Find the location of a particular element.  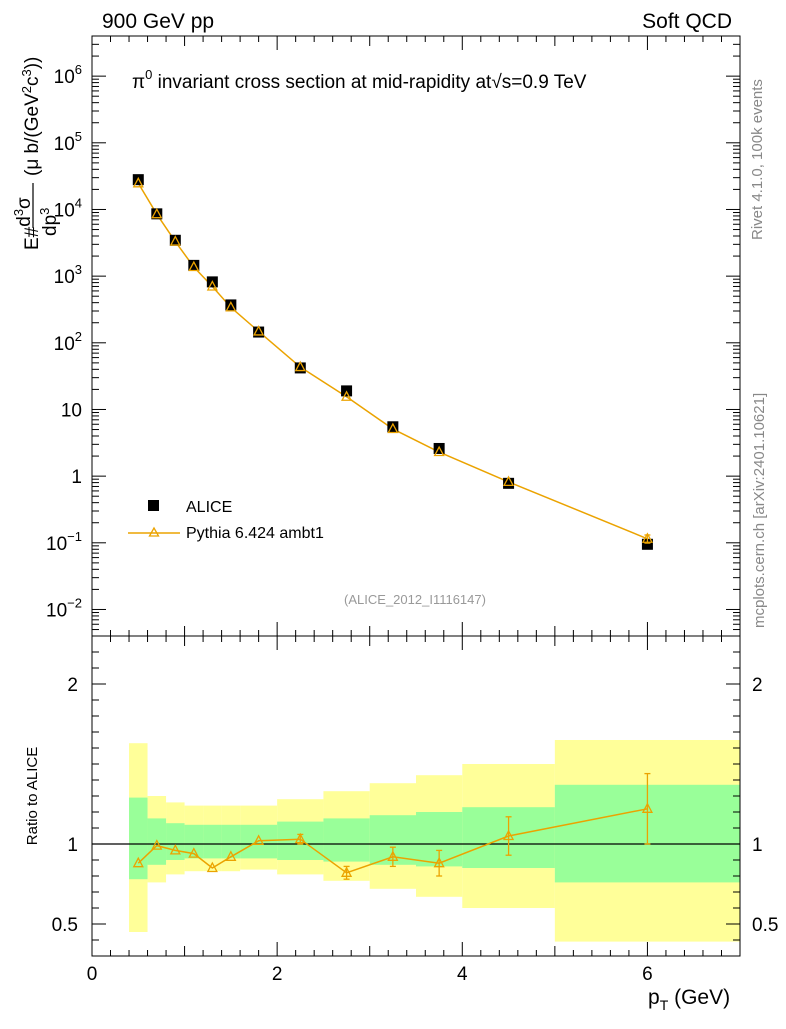

ylabel-close: )) is located at coordinates (32, 63).